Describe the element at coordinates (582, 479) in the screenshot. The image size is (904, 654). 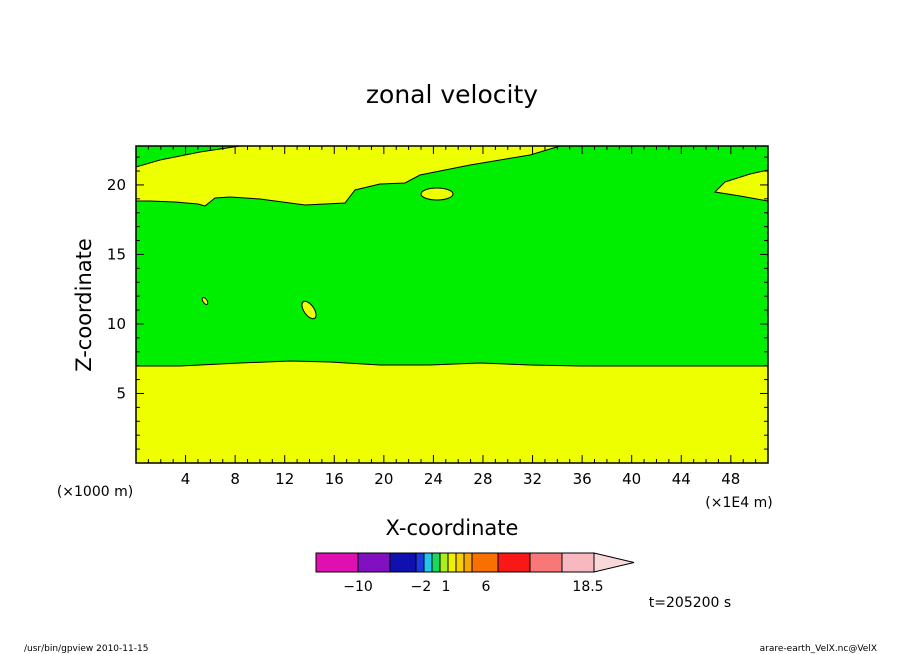
I see `x-tick-label: 36` at that location.